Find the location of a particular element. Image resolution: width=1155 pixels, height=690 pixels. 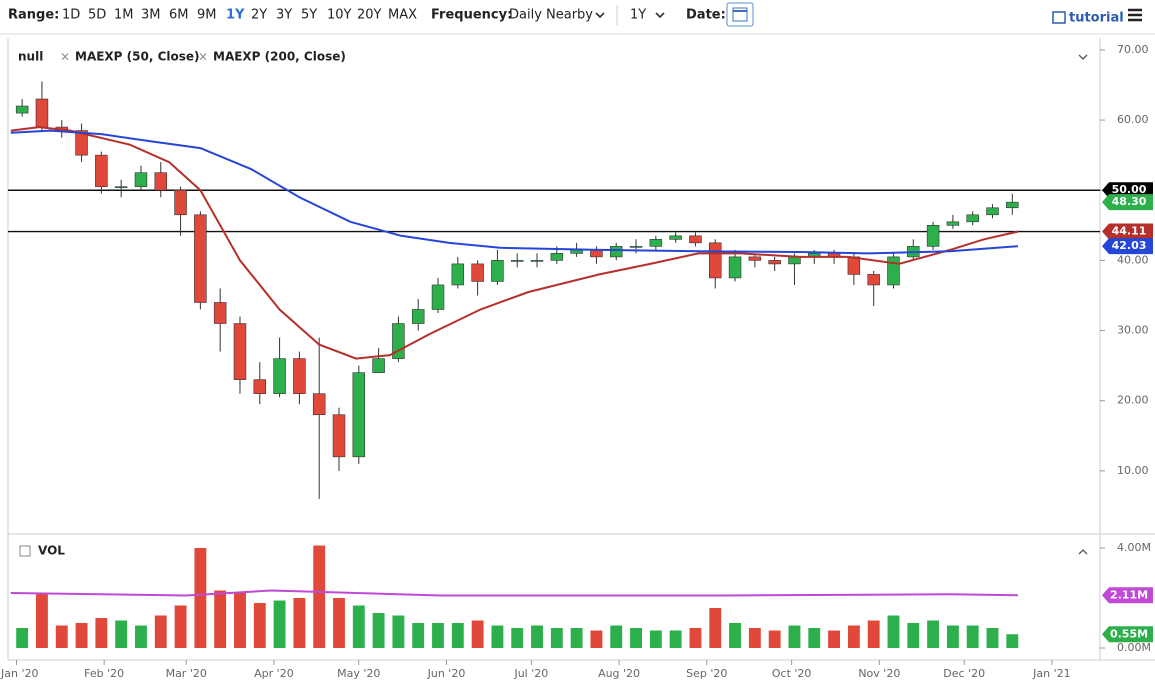

frequency-label: Frequency: is located at coordinates (471, 15).